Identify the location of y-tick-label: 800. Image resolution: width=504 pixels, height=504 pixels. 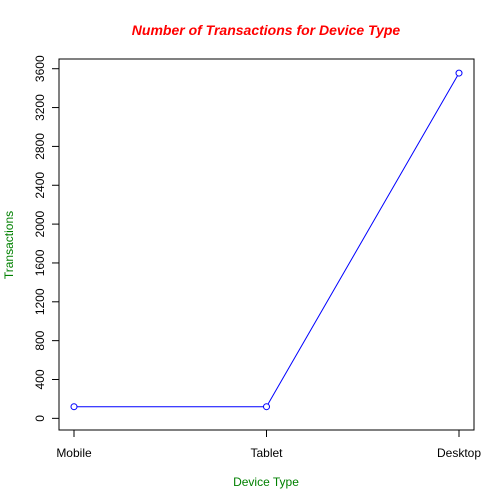
(40, 340).